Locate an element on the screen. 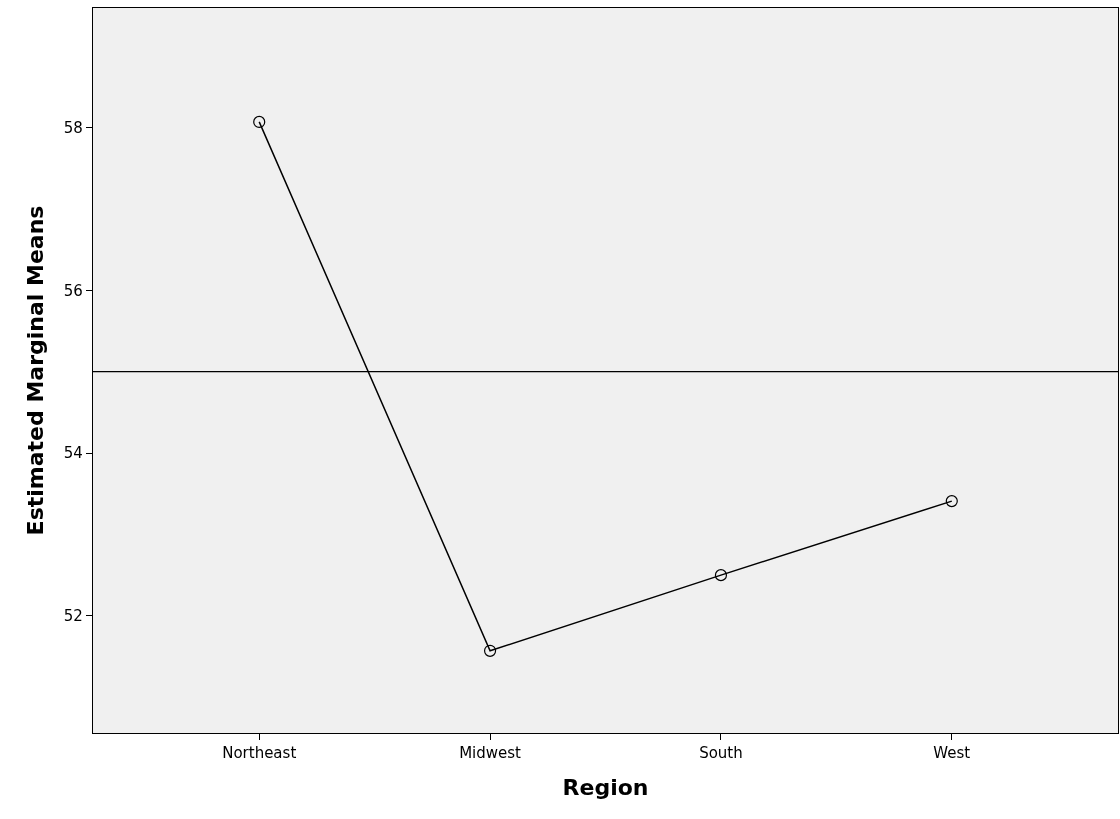 Image resolution: width=1120 pixels, height=819 pixels. x-tick-label: South is located at coordinates (721, 753).